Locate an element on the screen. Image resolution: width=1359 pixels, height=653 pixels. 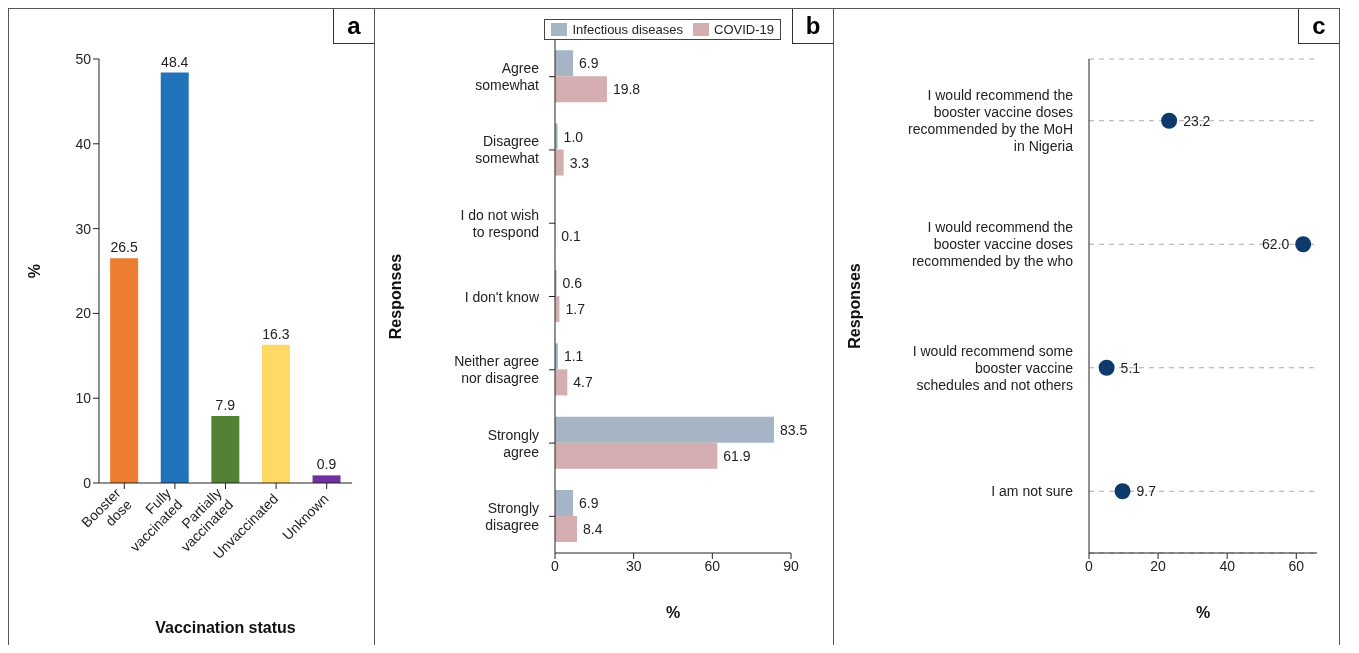
data-label: 83.5 is located at coordinates (793, 429).